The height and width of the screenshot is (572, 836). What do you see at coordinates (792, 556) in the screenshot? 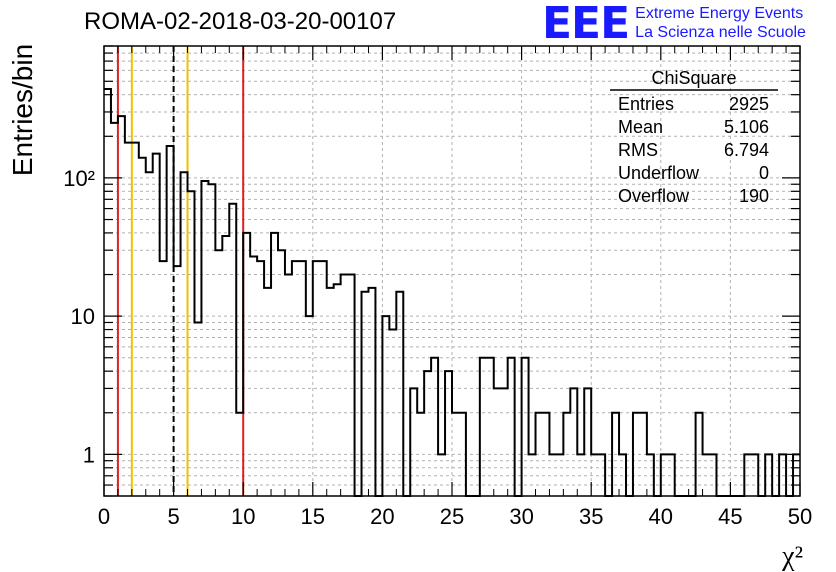
I see `x-axis-label: χ²` at bounding box center [792, 556].